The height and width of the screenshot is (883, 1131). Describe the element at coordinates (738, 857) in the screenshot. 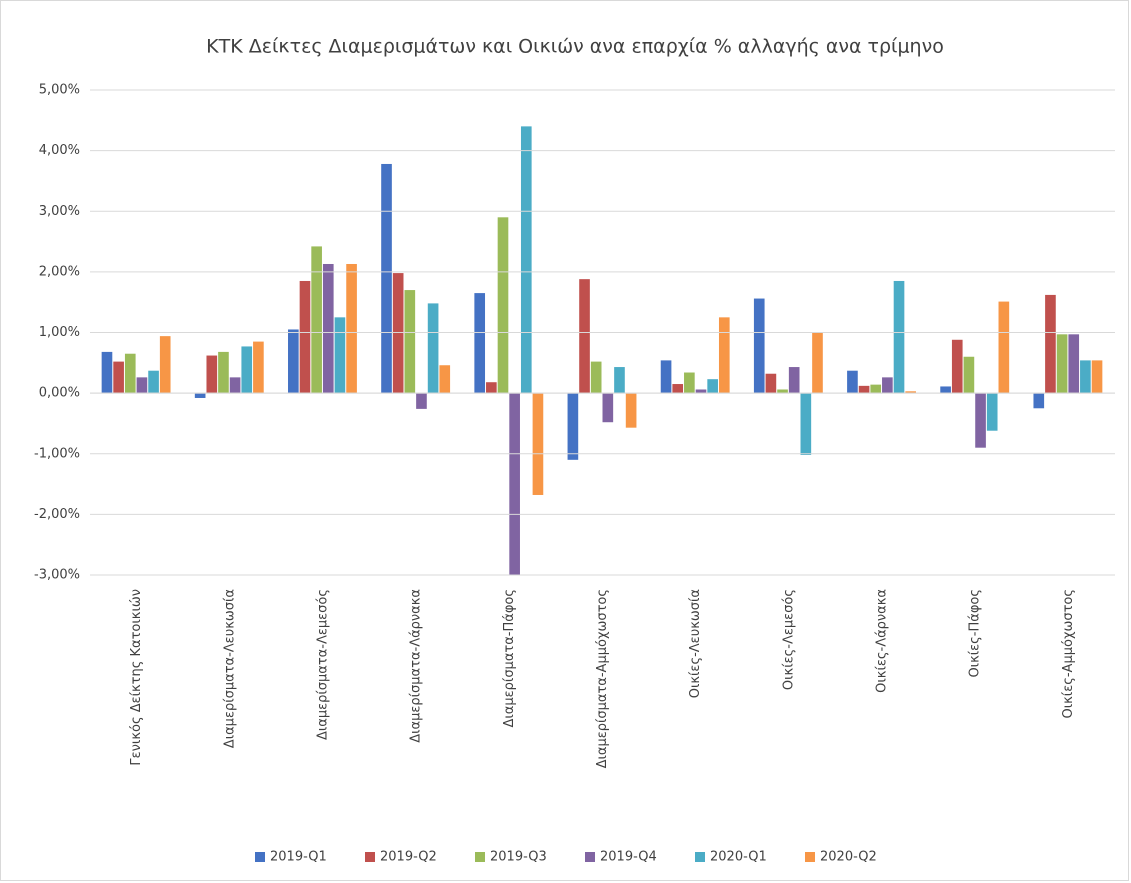

I see `legend-label: 2020-Q1` at that location.